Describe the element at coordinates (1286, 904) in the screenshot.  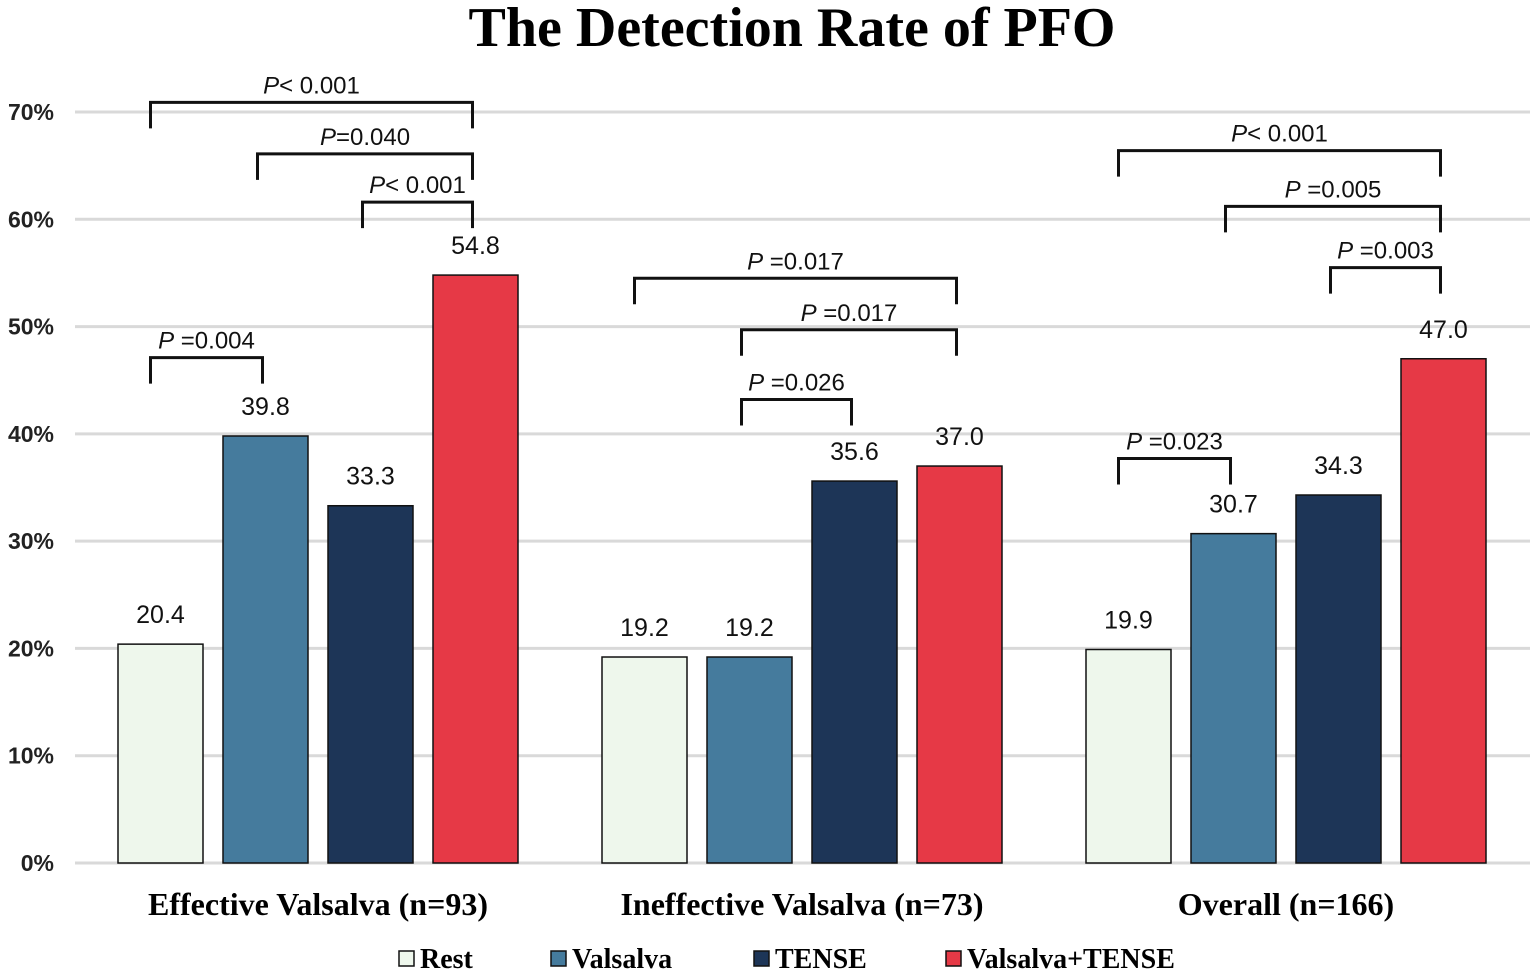
I see `category-label: Overall (n=166)` at that location.